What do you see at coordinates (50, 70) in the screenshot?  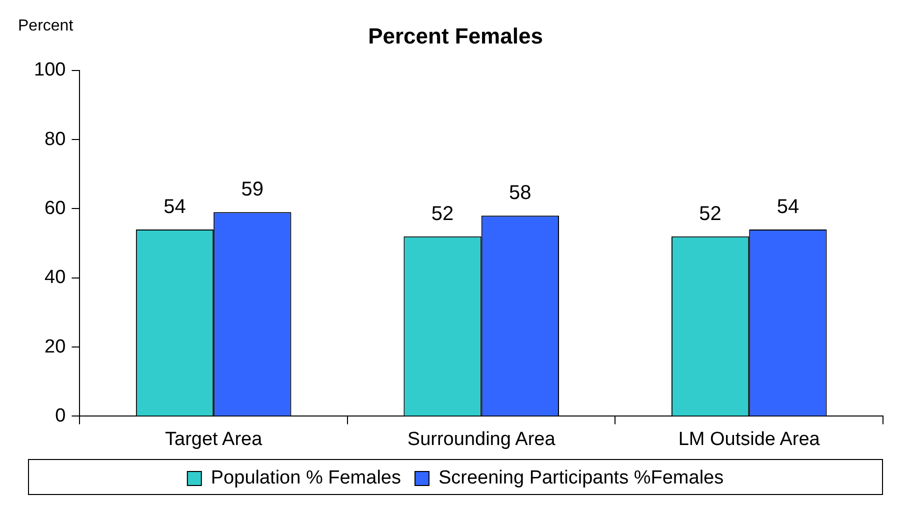 I see `y-tick-label: 100` at bounding box center [50, 70].